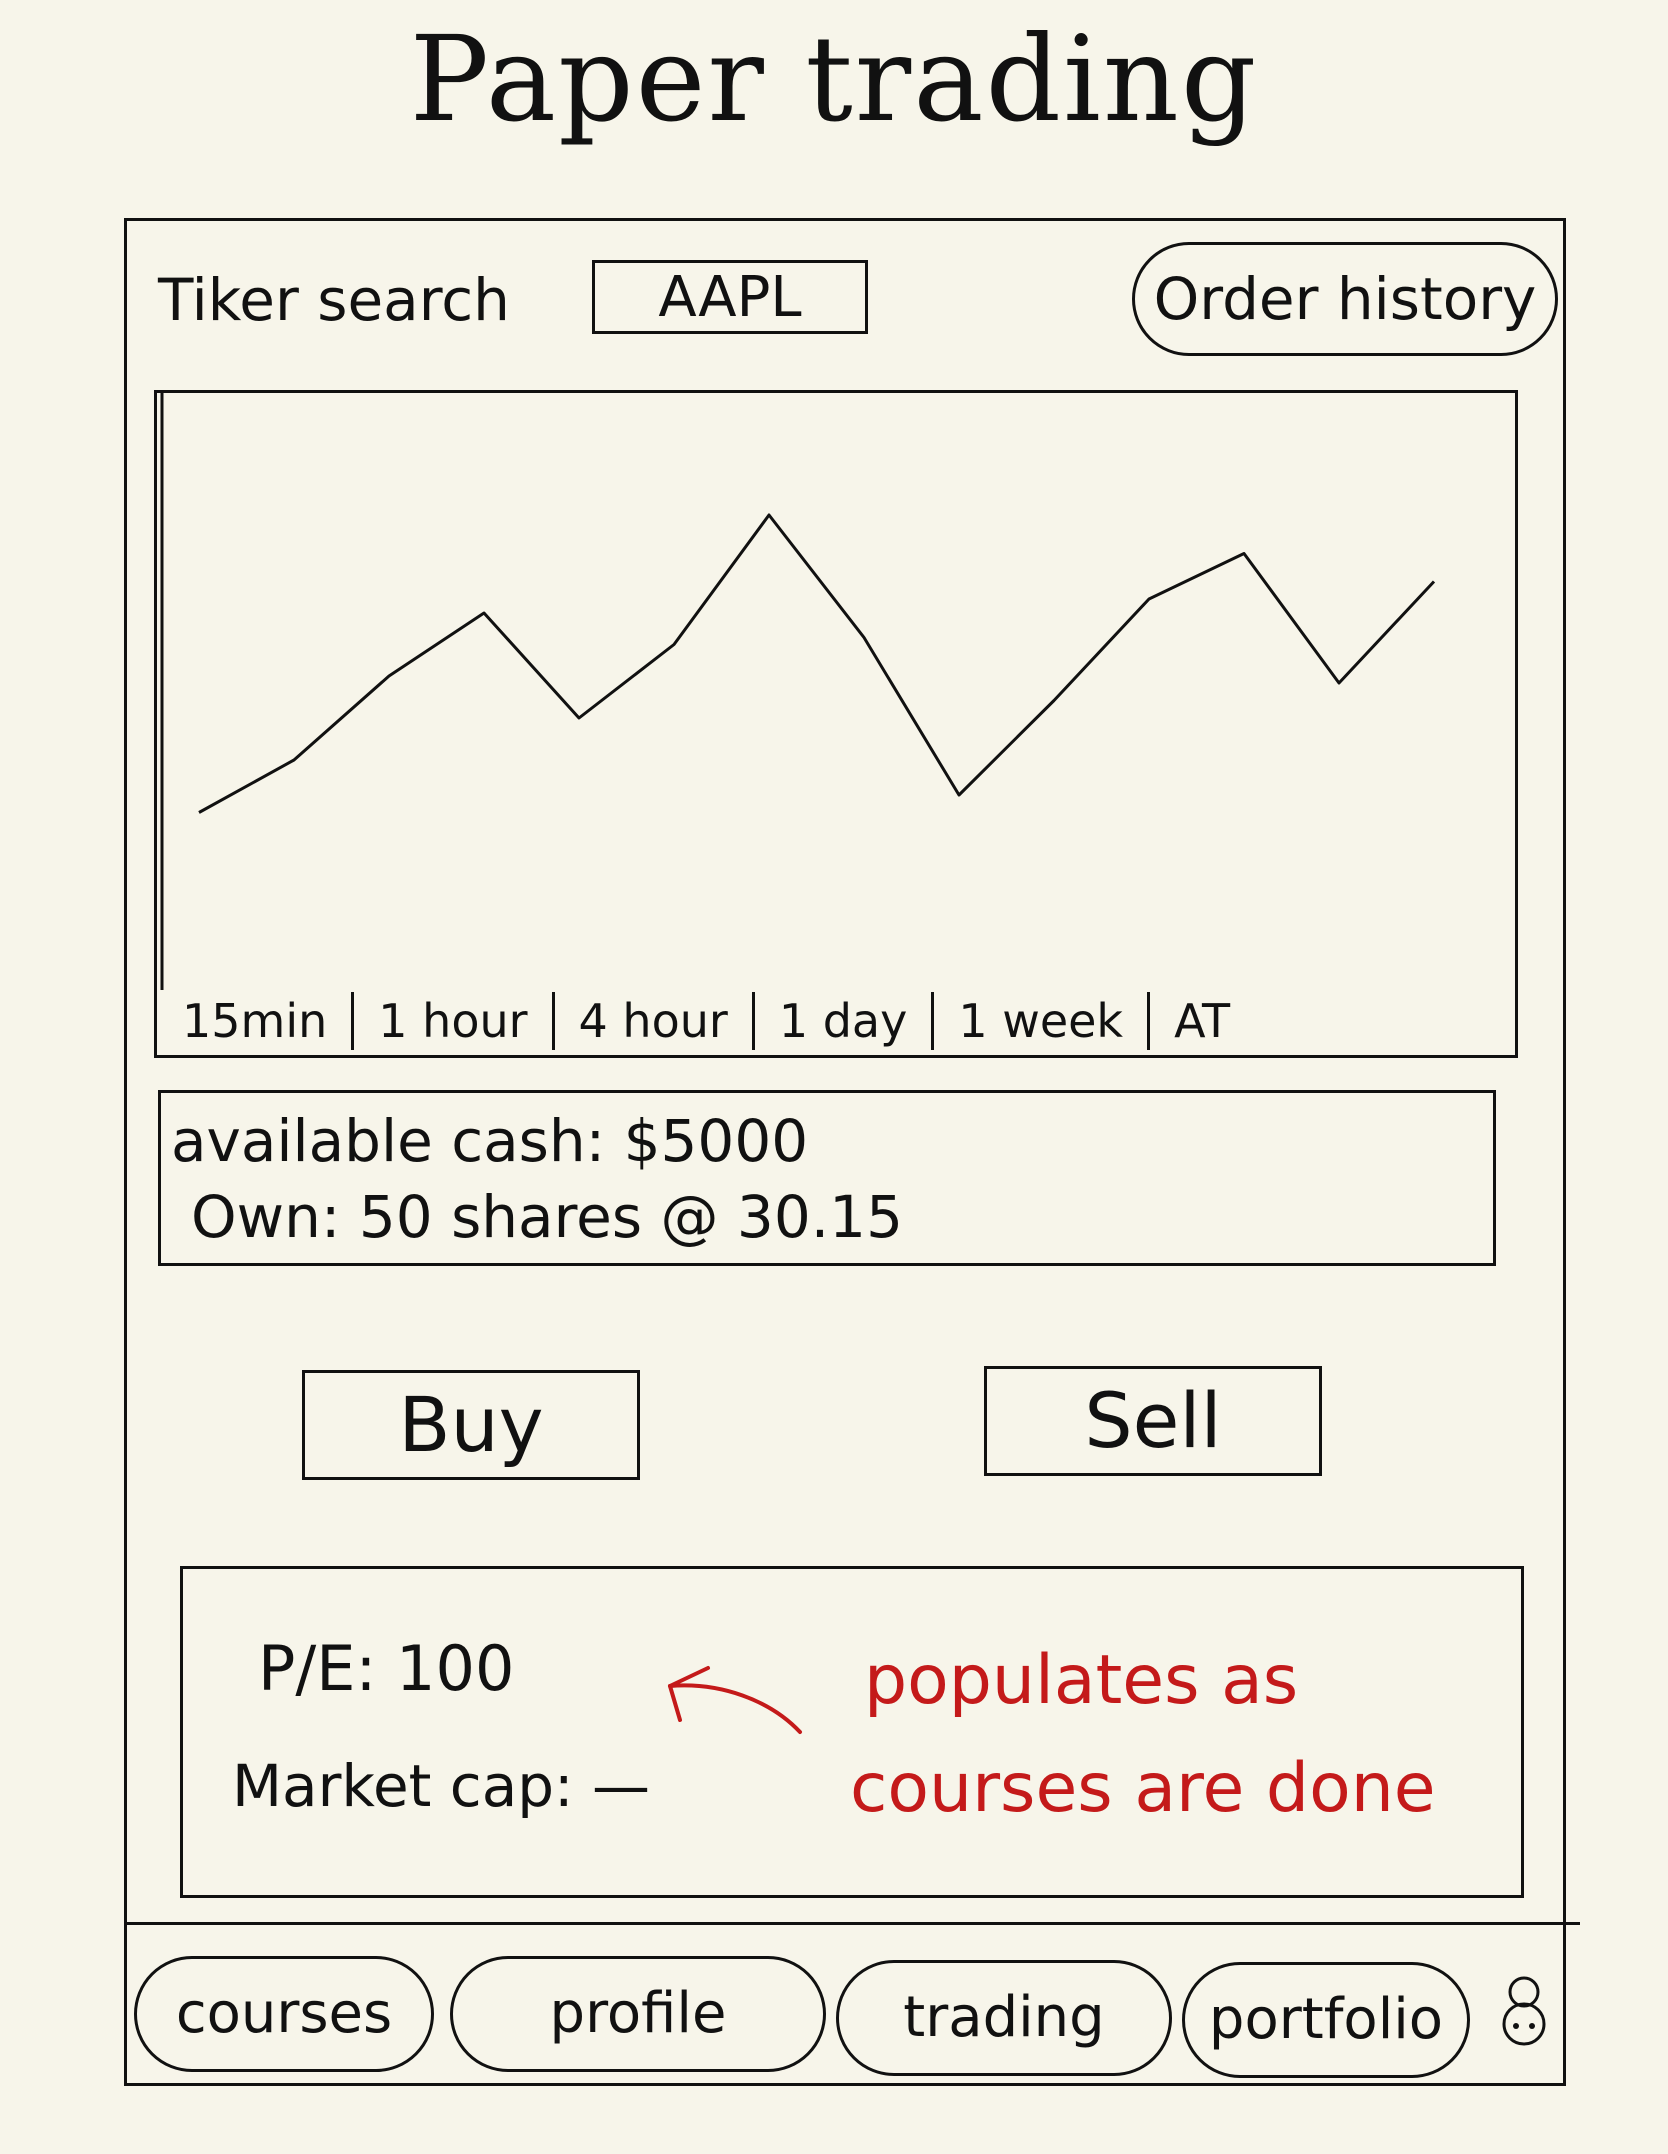 Image resolution: width=1668 pixels, height=2154 pixels. I want to click on nav-profile: profile, so click(638, 2014).